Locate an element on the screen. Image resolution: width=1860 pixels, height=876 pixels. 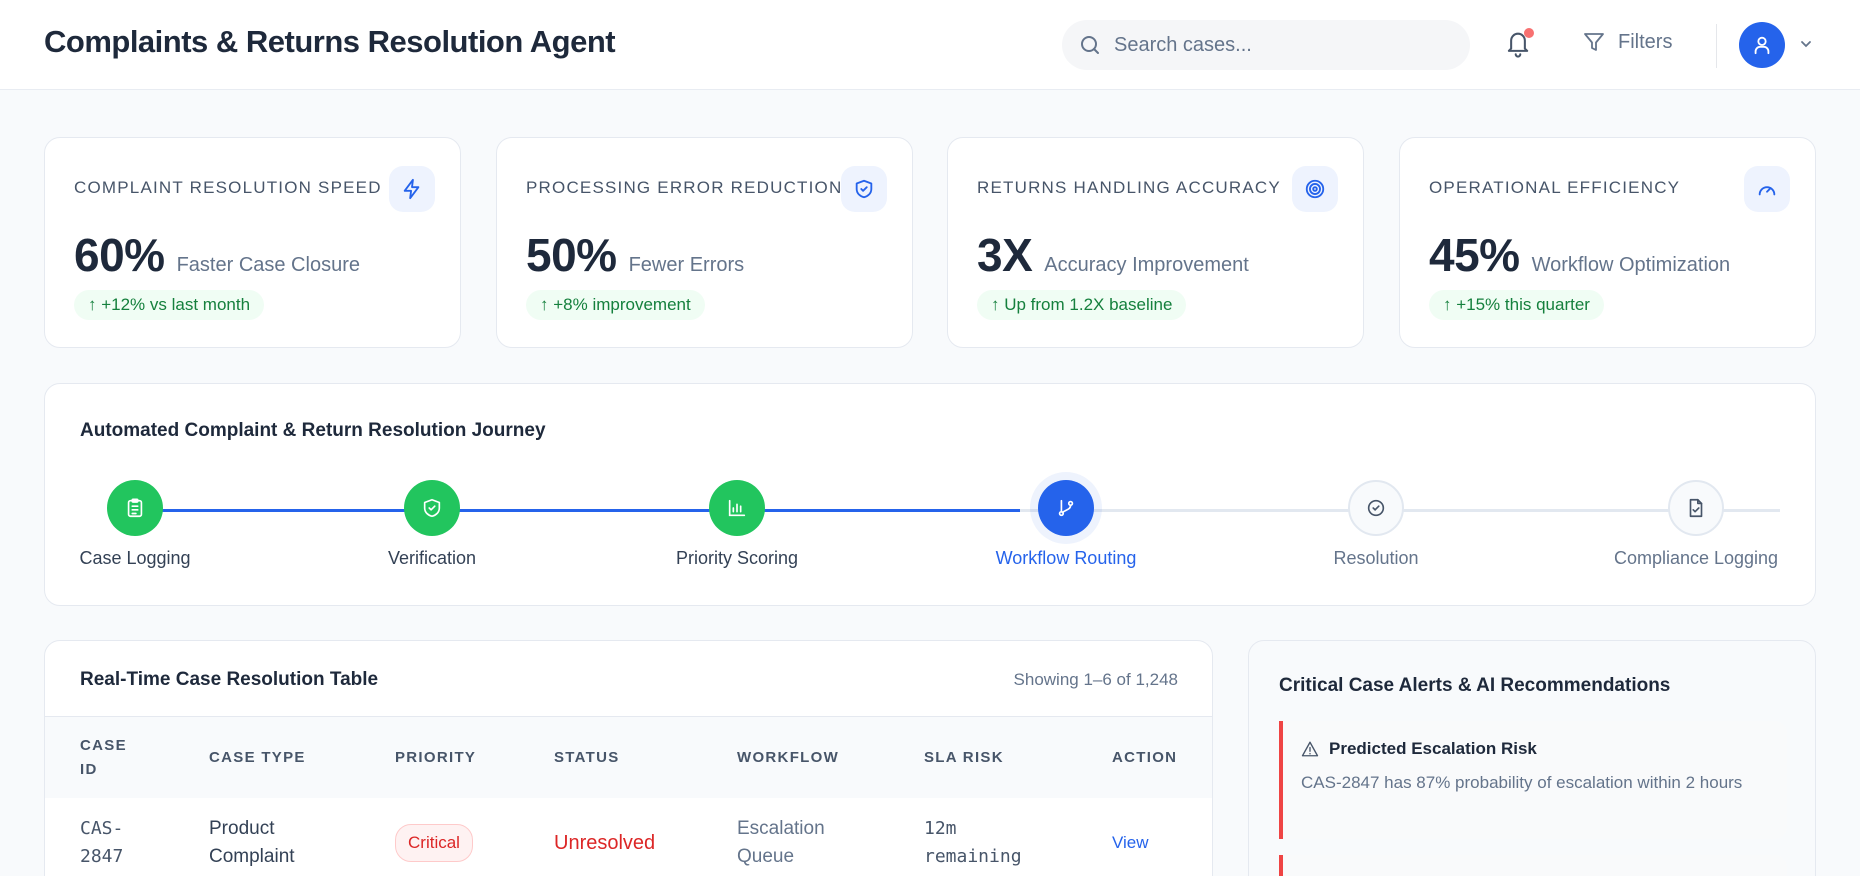
gauge-icon is located at coordinates (1767, 191).